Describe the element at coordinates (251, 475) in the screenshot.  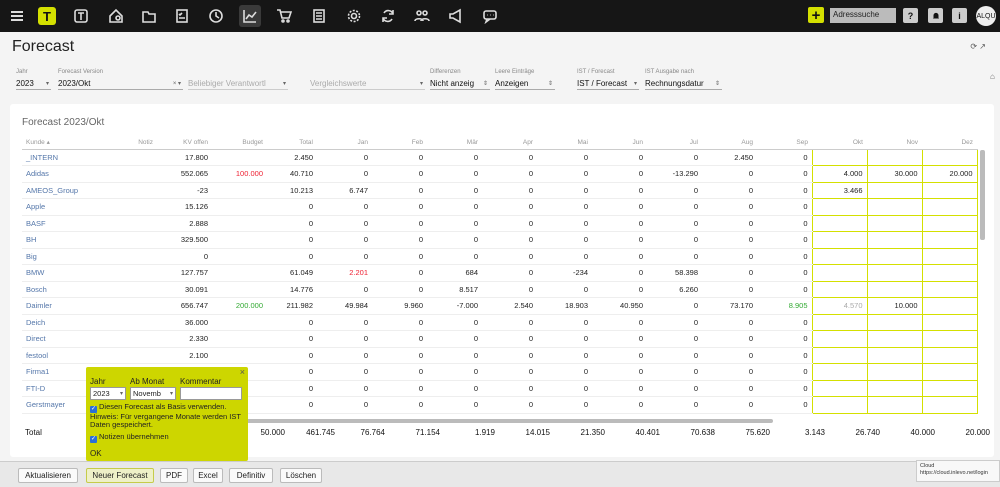
I see `definitive-button: Definitiv` at that location.